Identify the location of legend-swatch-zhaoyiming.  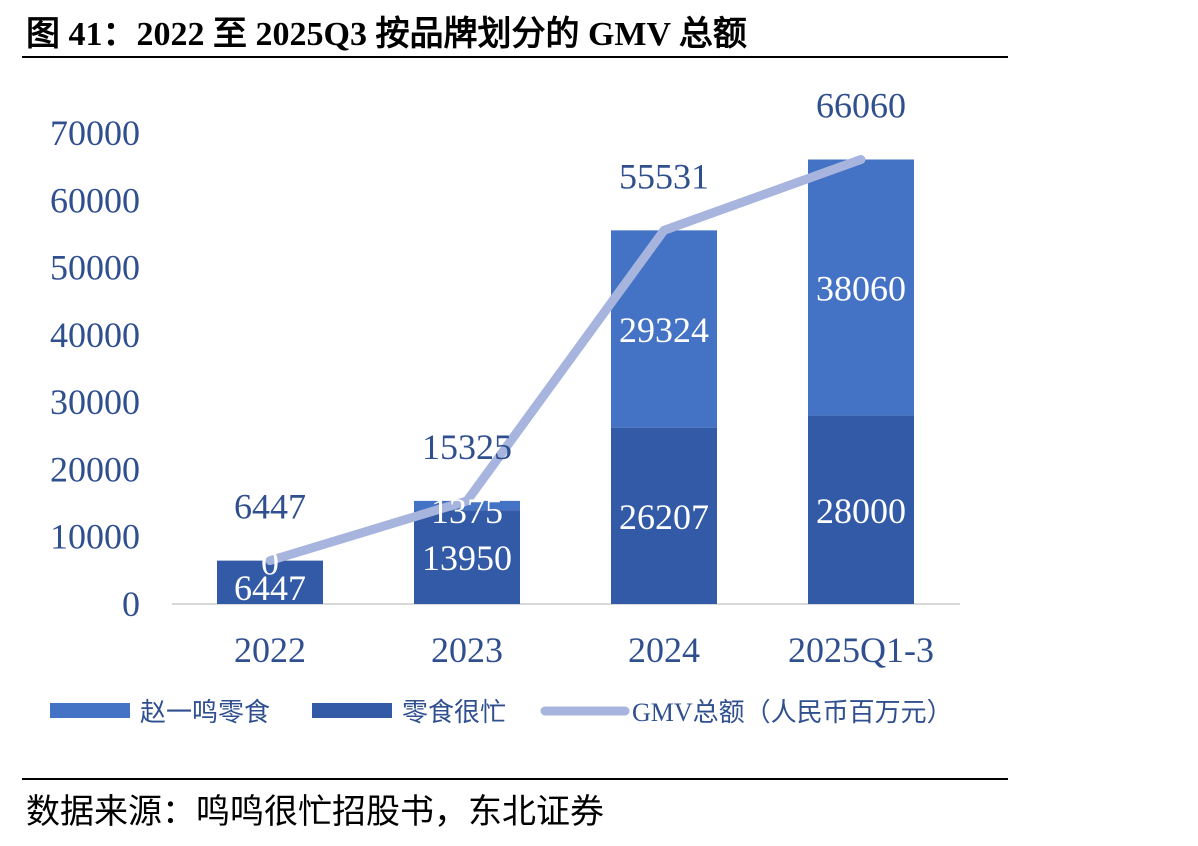
(90, 710).